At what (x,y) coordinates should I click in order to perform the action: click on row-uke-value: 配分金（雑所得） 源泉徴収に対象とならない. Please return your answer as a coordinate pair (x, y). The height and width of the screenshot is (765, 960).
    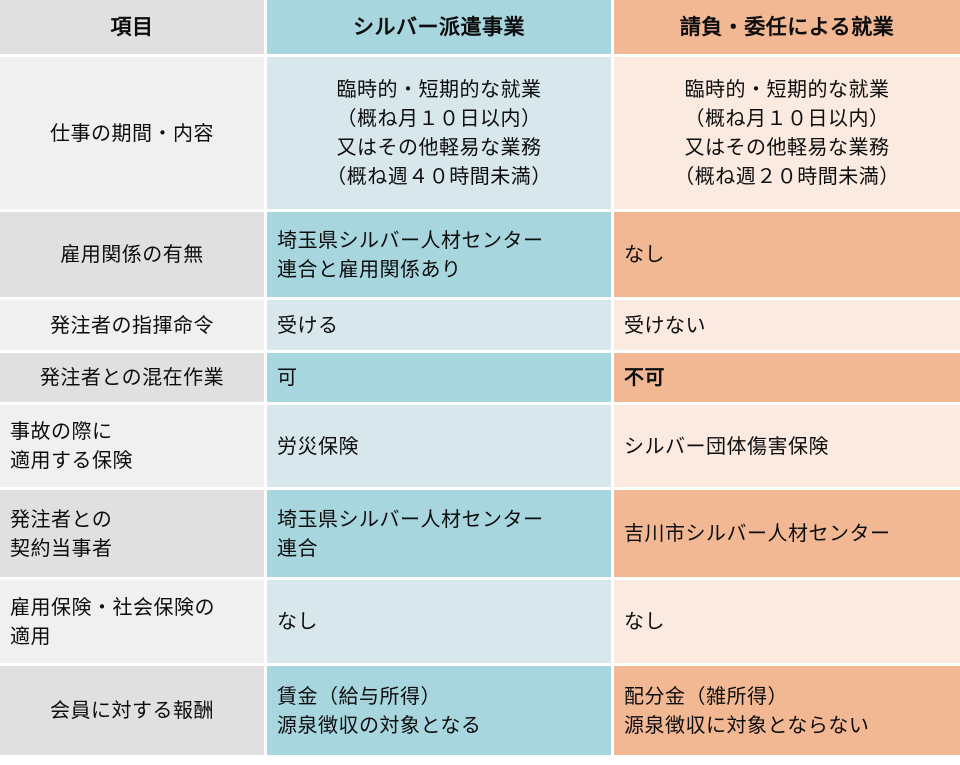
    Looking at the image, I should click on (787, 710).